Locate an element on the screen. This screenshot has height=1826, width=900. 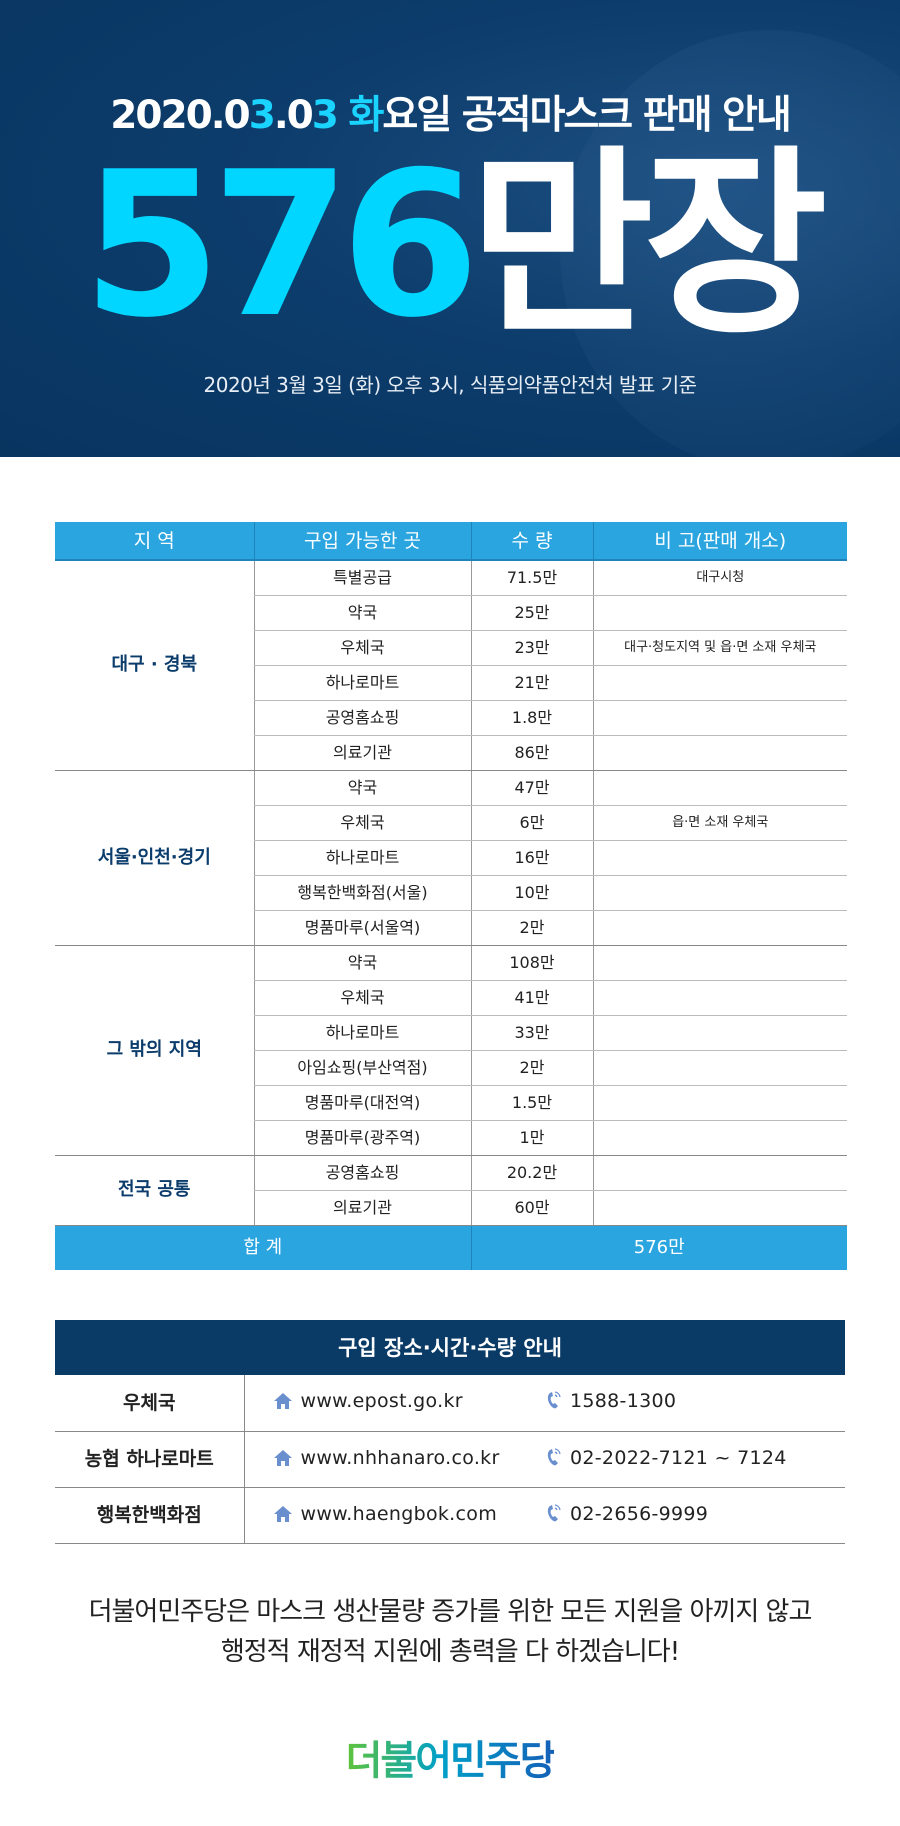
quantity-cell: 23만 is located at coordinates (531, 648).